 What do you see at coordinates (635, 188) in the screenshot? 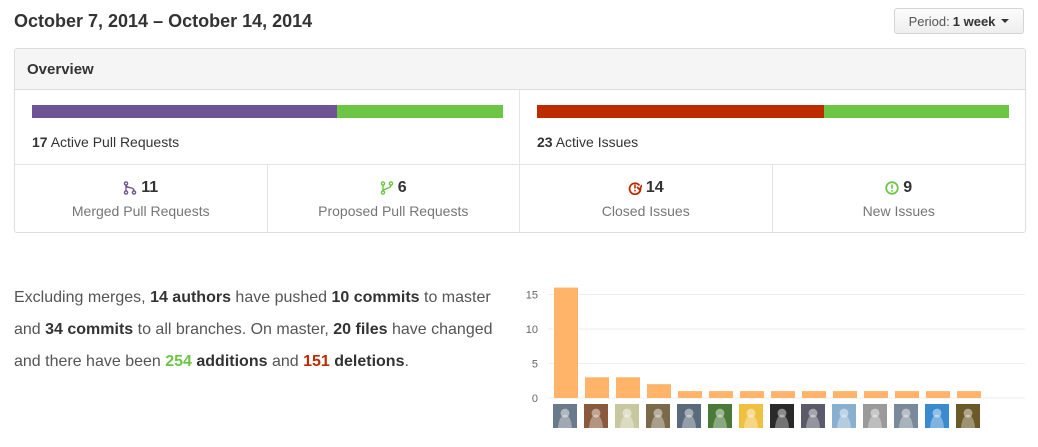
I see `issue-closed-icon` at bounding box center [635, 188].